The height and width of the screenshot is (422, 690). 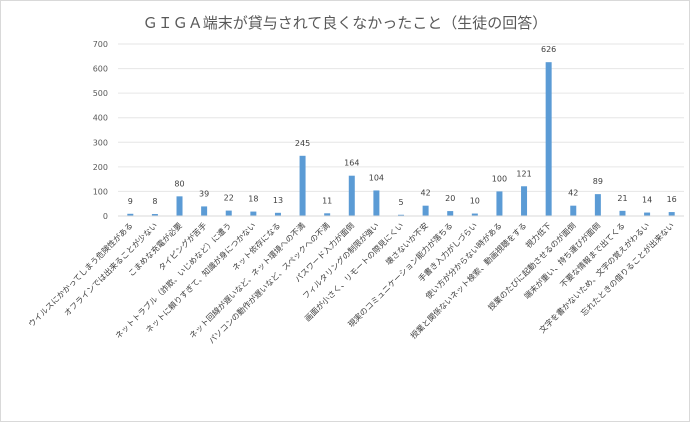 I want to click on y-tick-label: 100, so click(x=100, y=191).